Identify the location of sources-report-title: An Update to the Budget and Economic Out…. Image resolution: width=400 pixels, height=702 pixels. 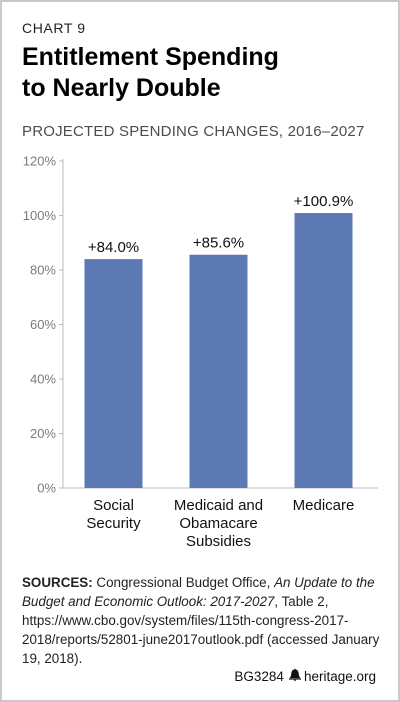
(198, 592).